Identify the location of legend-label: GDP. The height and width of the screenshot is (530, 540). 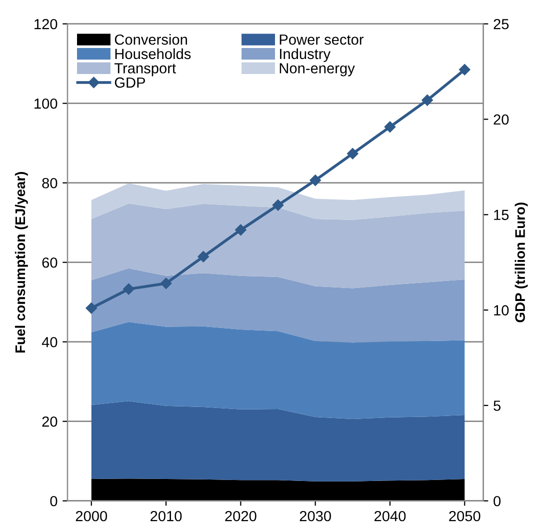
(129, 82).